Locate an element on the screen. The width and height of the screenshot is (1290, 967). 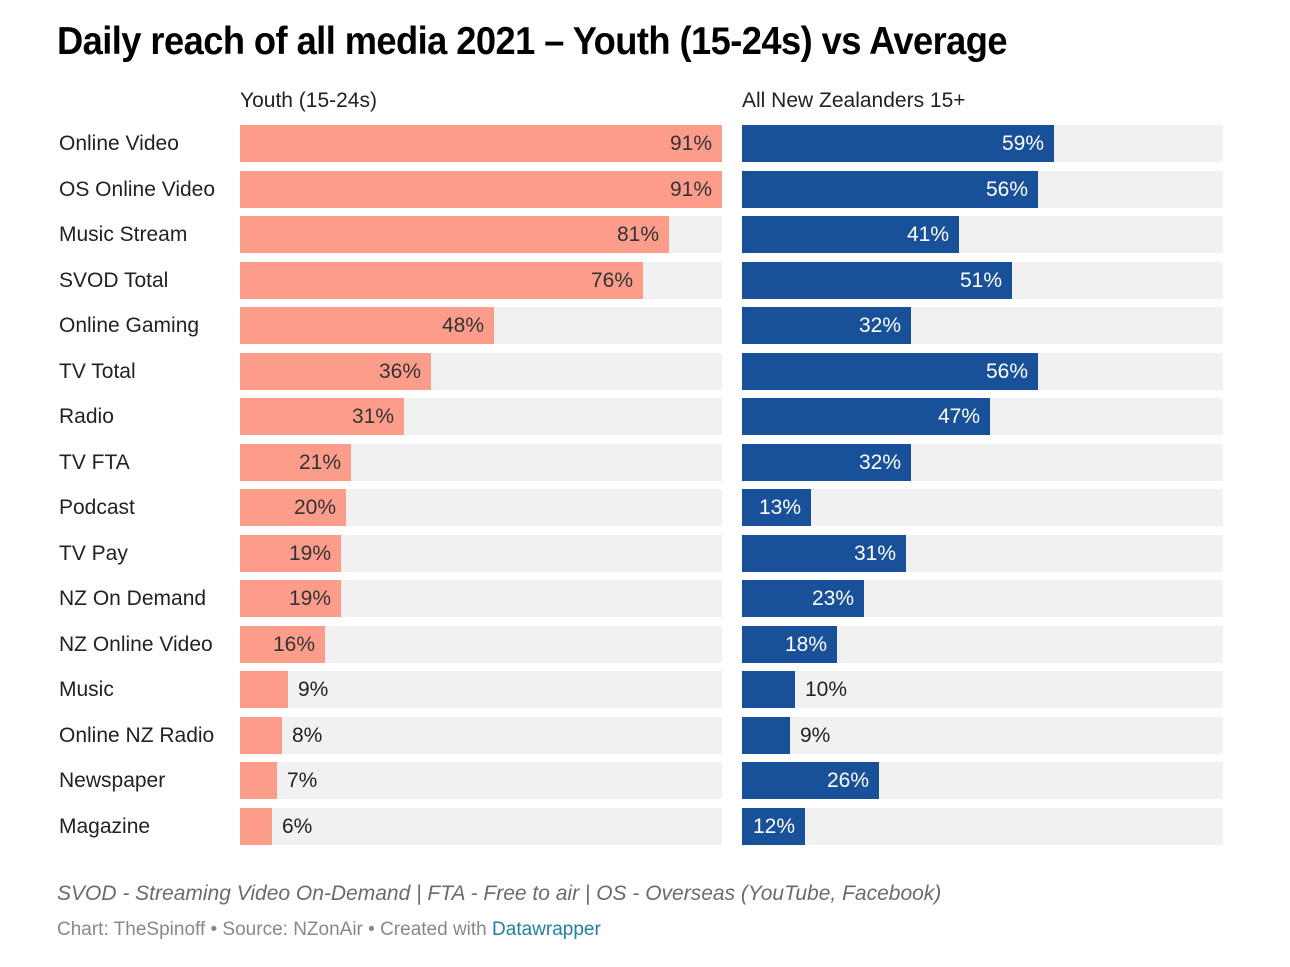
value-label-all-newspaper: 26% is located at coordinates (847, 780).